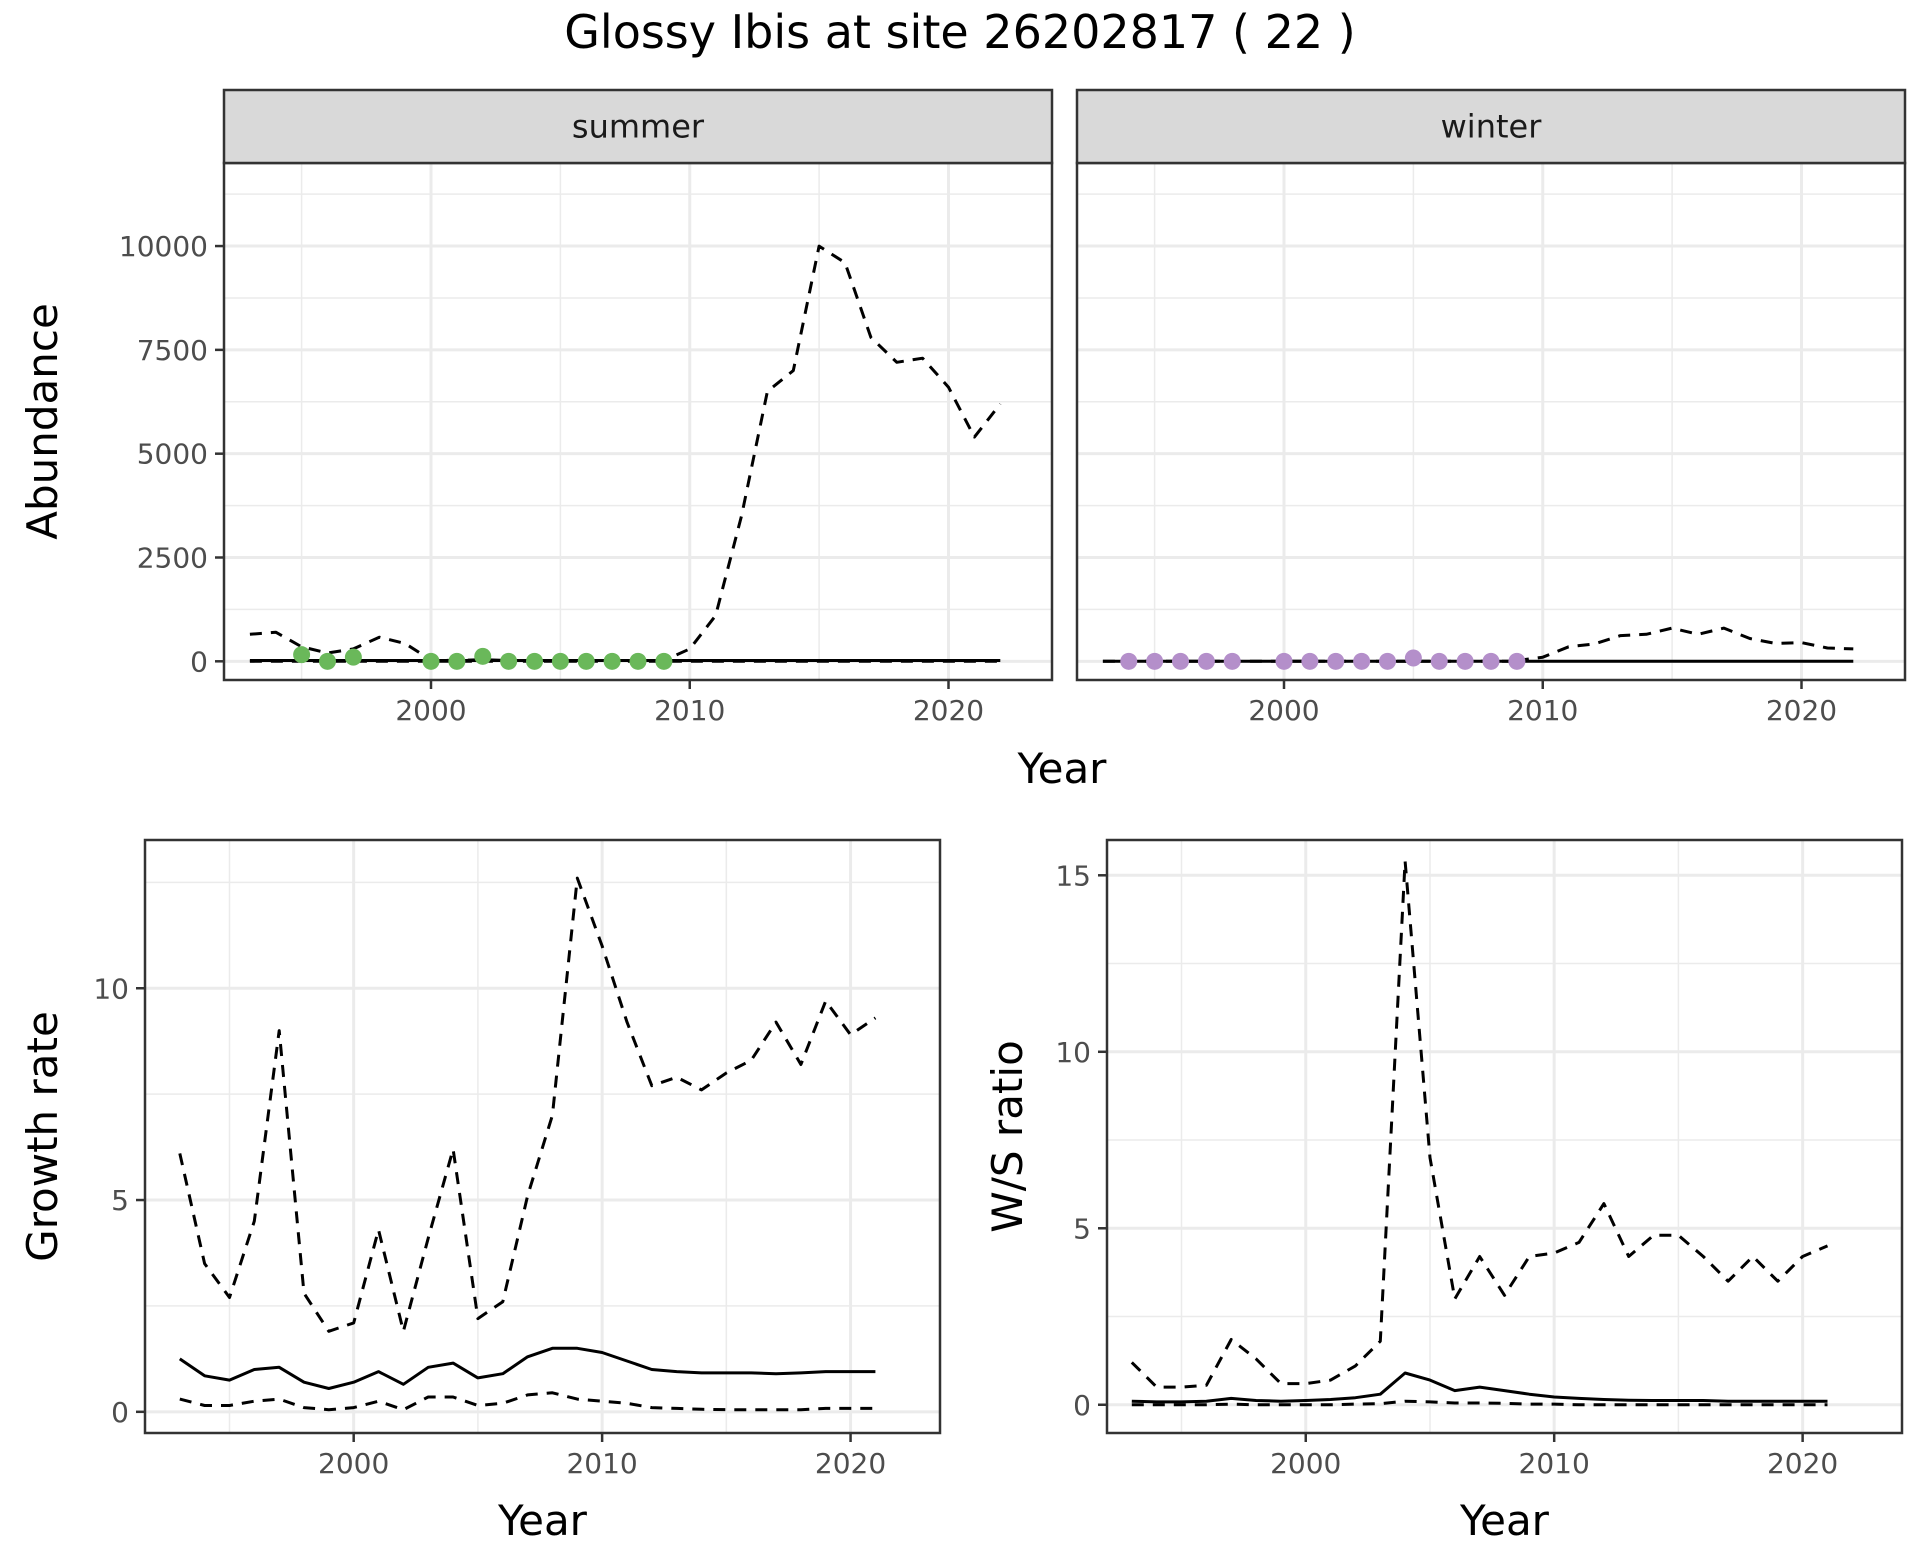 The width and height of the screenshot is (1920, 1560). Describe the element at coordinates (1062, 768) in the screenshot. I see `top-row-x-axis-title: Year` at that location.